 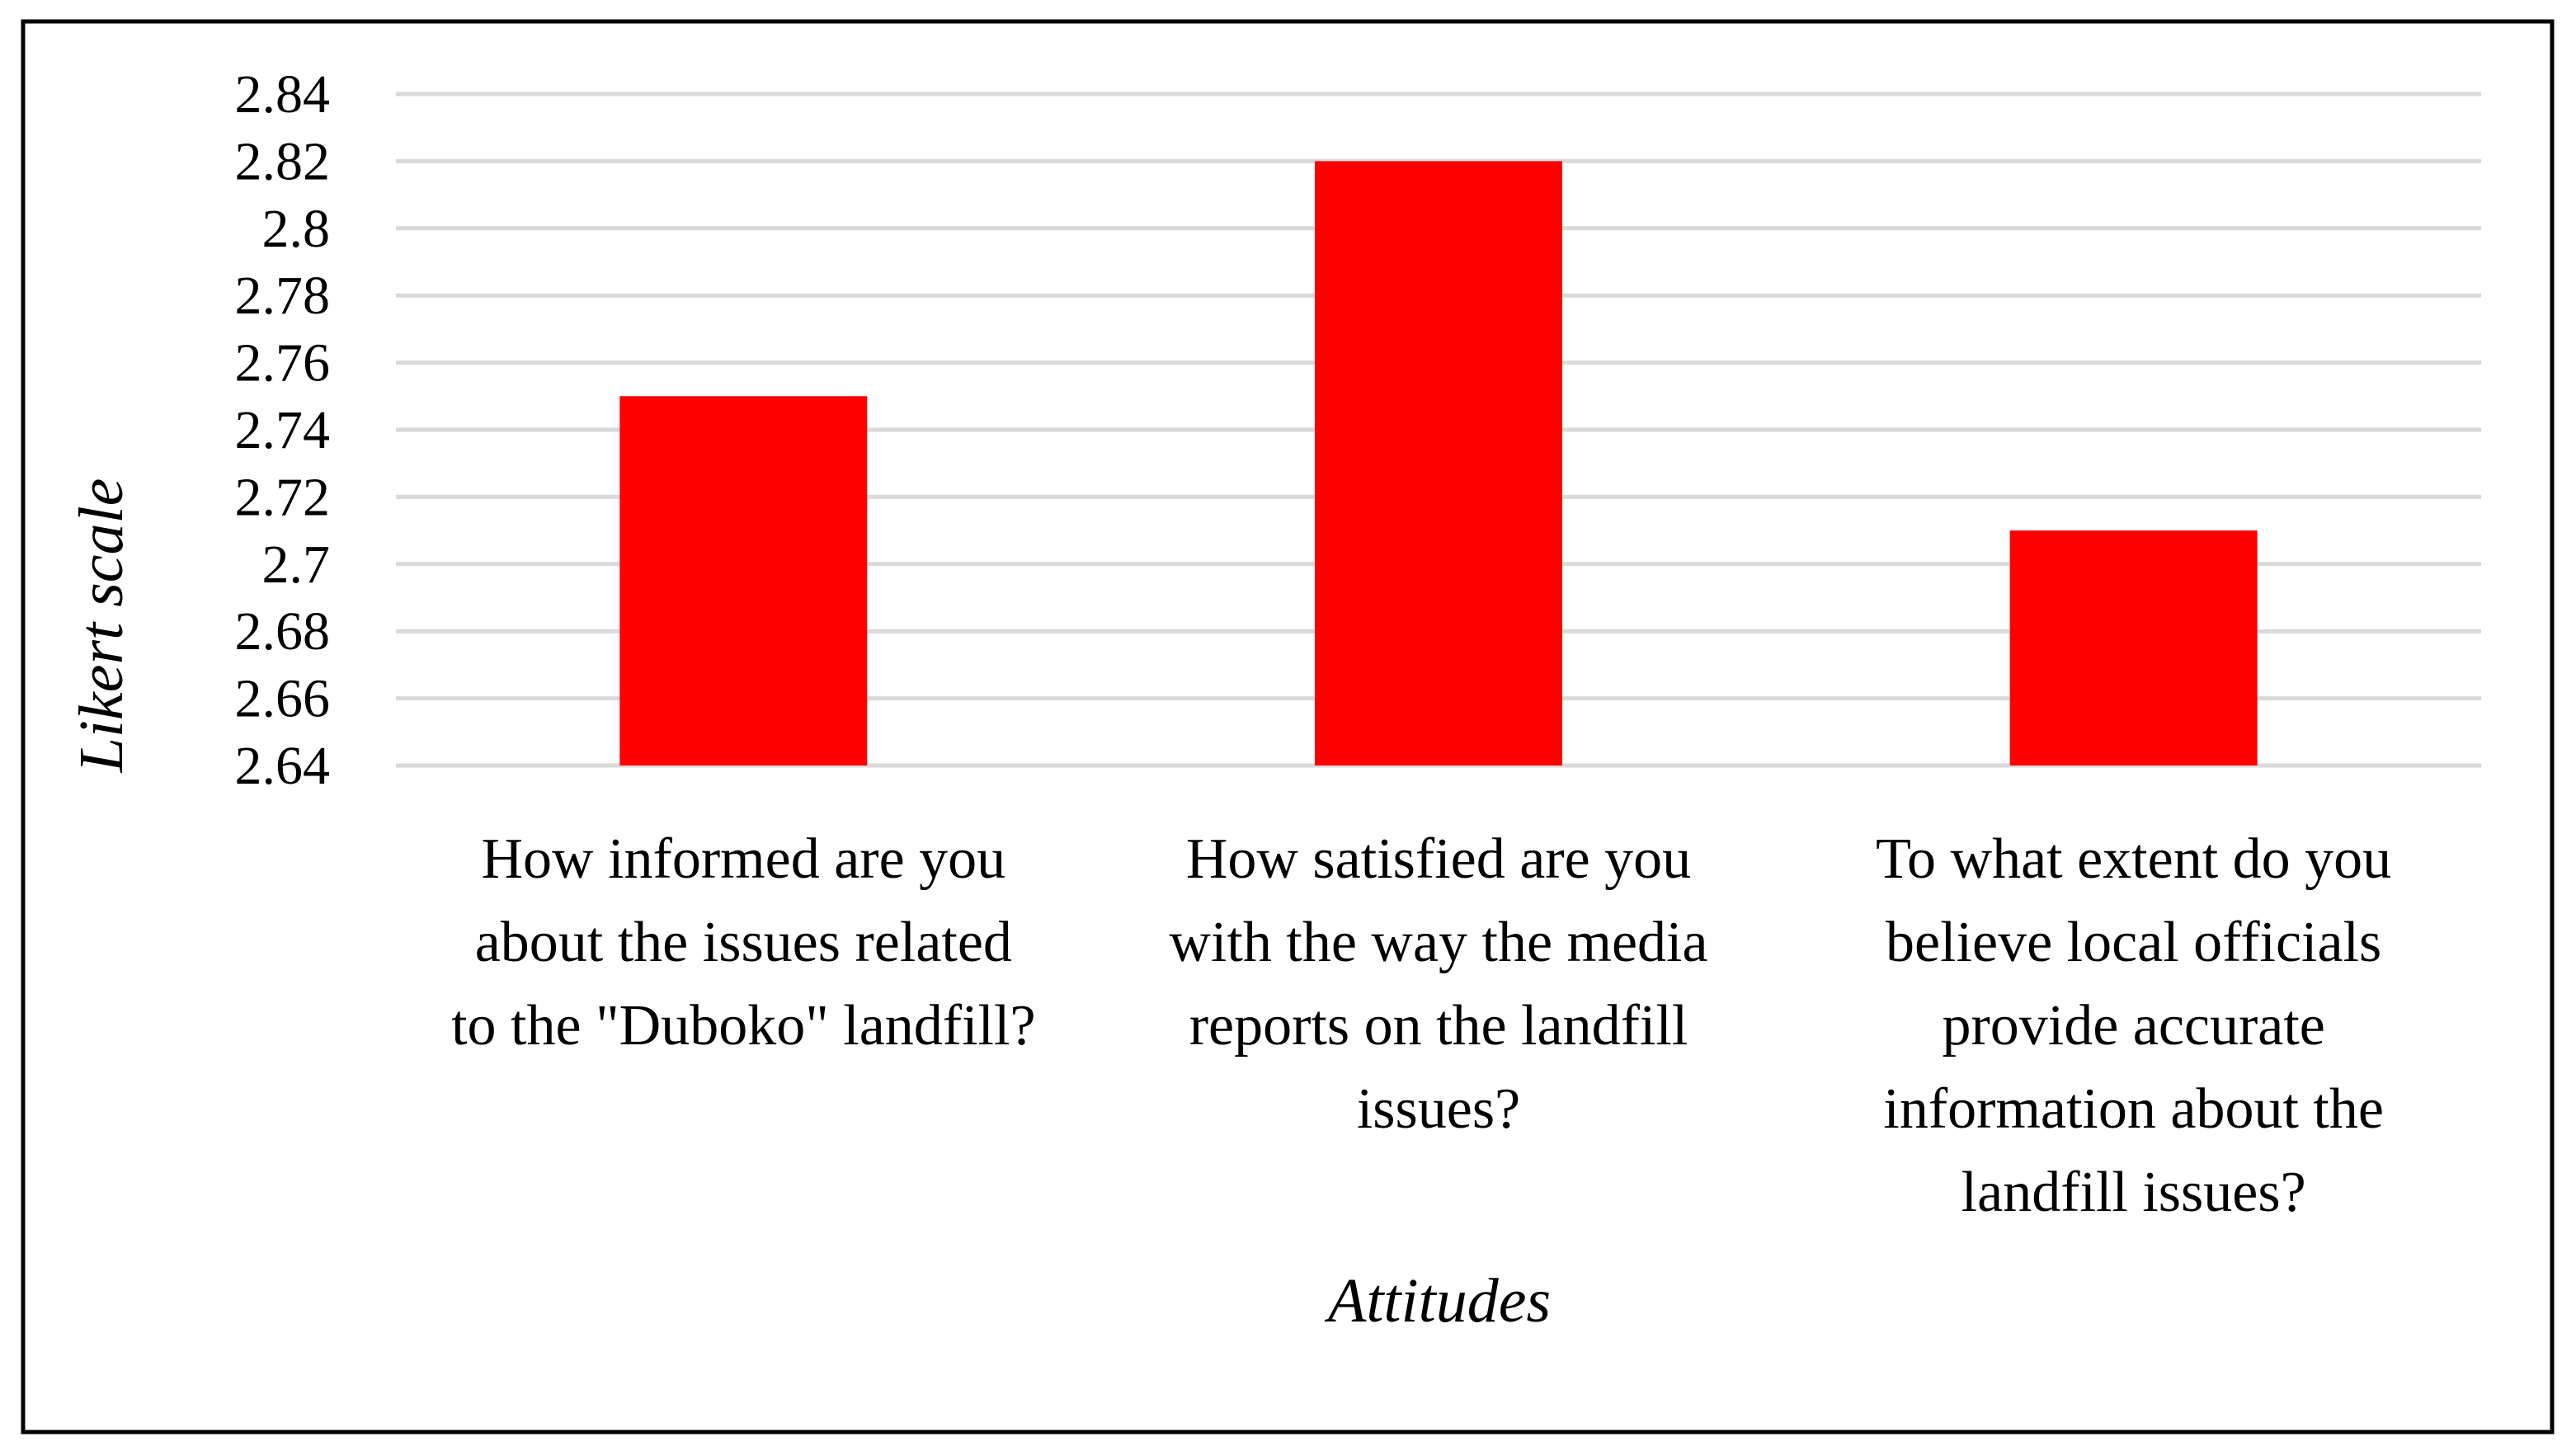 I want to click on category-label-line: provide accurate, so click(x=2133, y=1026).